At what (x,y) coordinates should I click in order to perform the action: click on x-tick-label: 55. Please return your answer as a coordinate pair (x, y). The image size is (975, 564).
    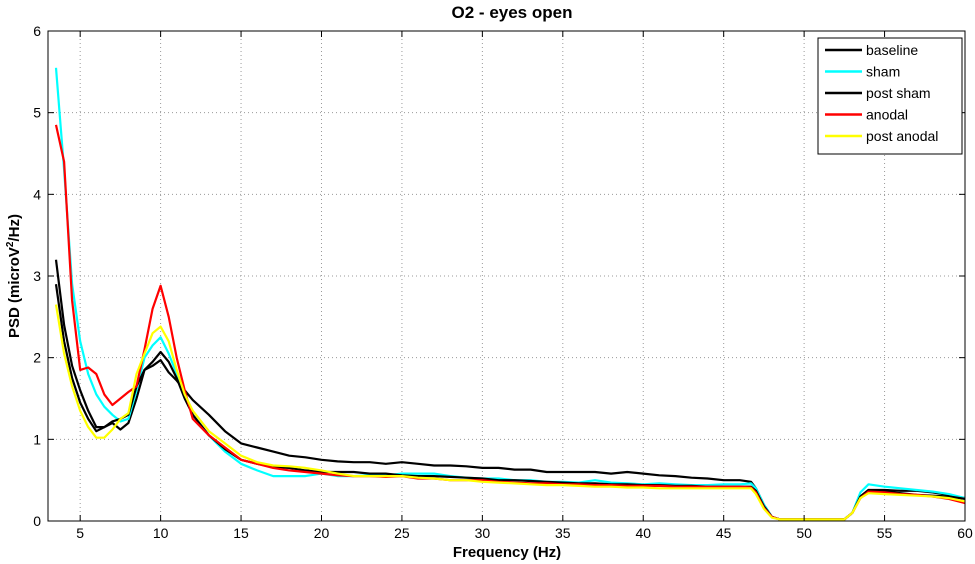
    Looking at the image, I should click on (885, 533).